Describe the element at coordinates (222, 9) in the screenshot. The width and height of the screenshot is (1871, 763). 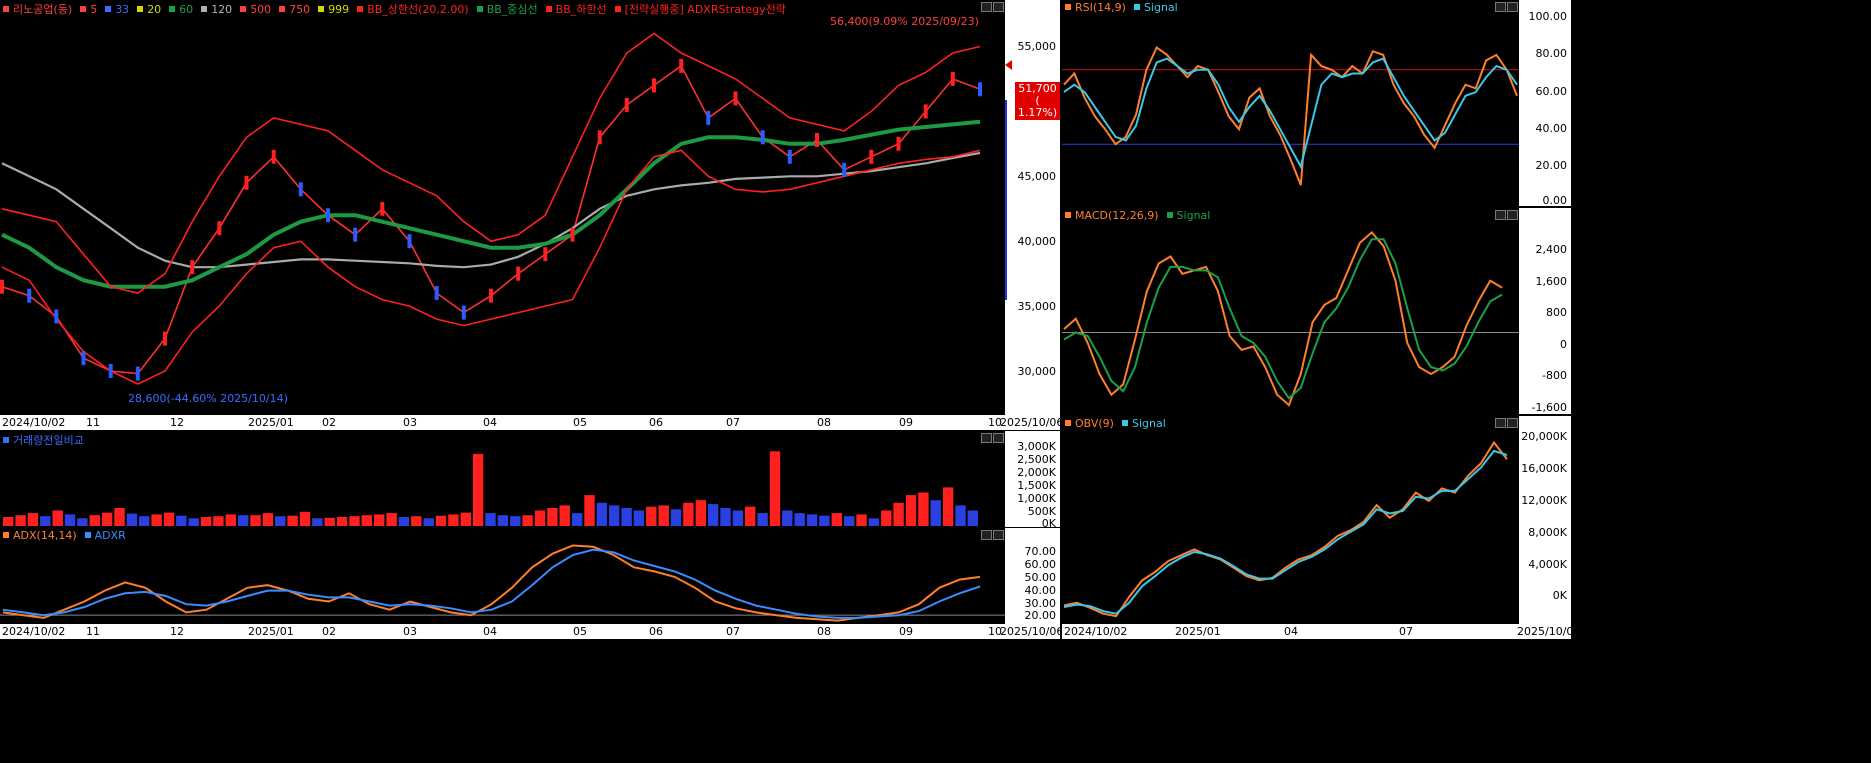
I see `legend-label: 120` at that location.